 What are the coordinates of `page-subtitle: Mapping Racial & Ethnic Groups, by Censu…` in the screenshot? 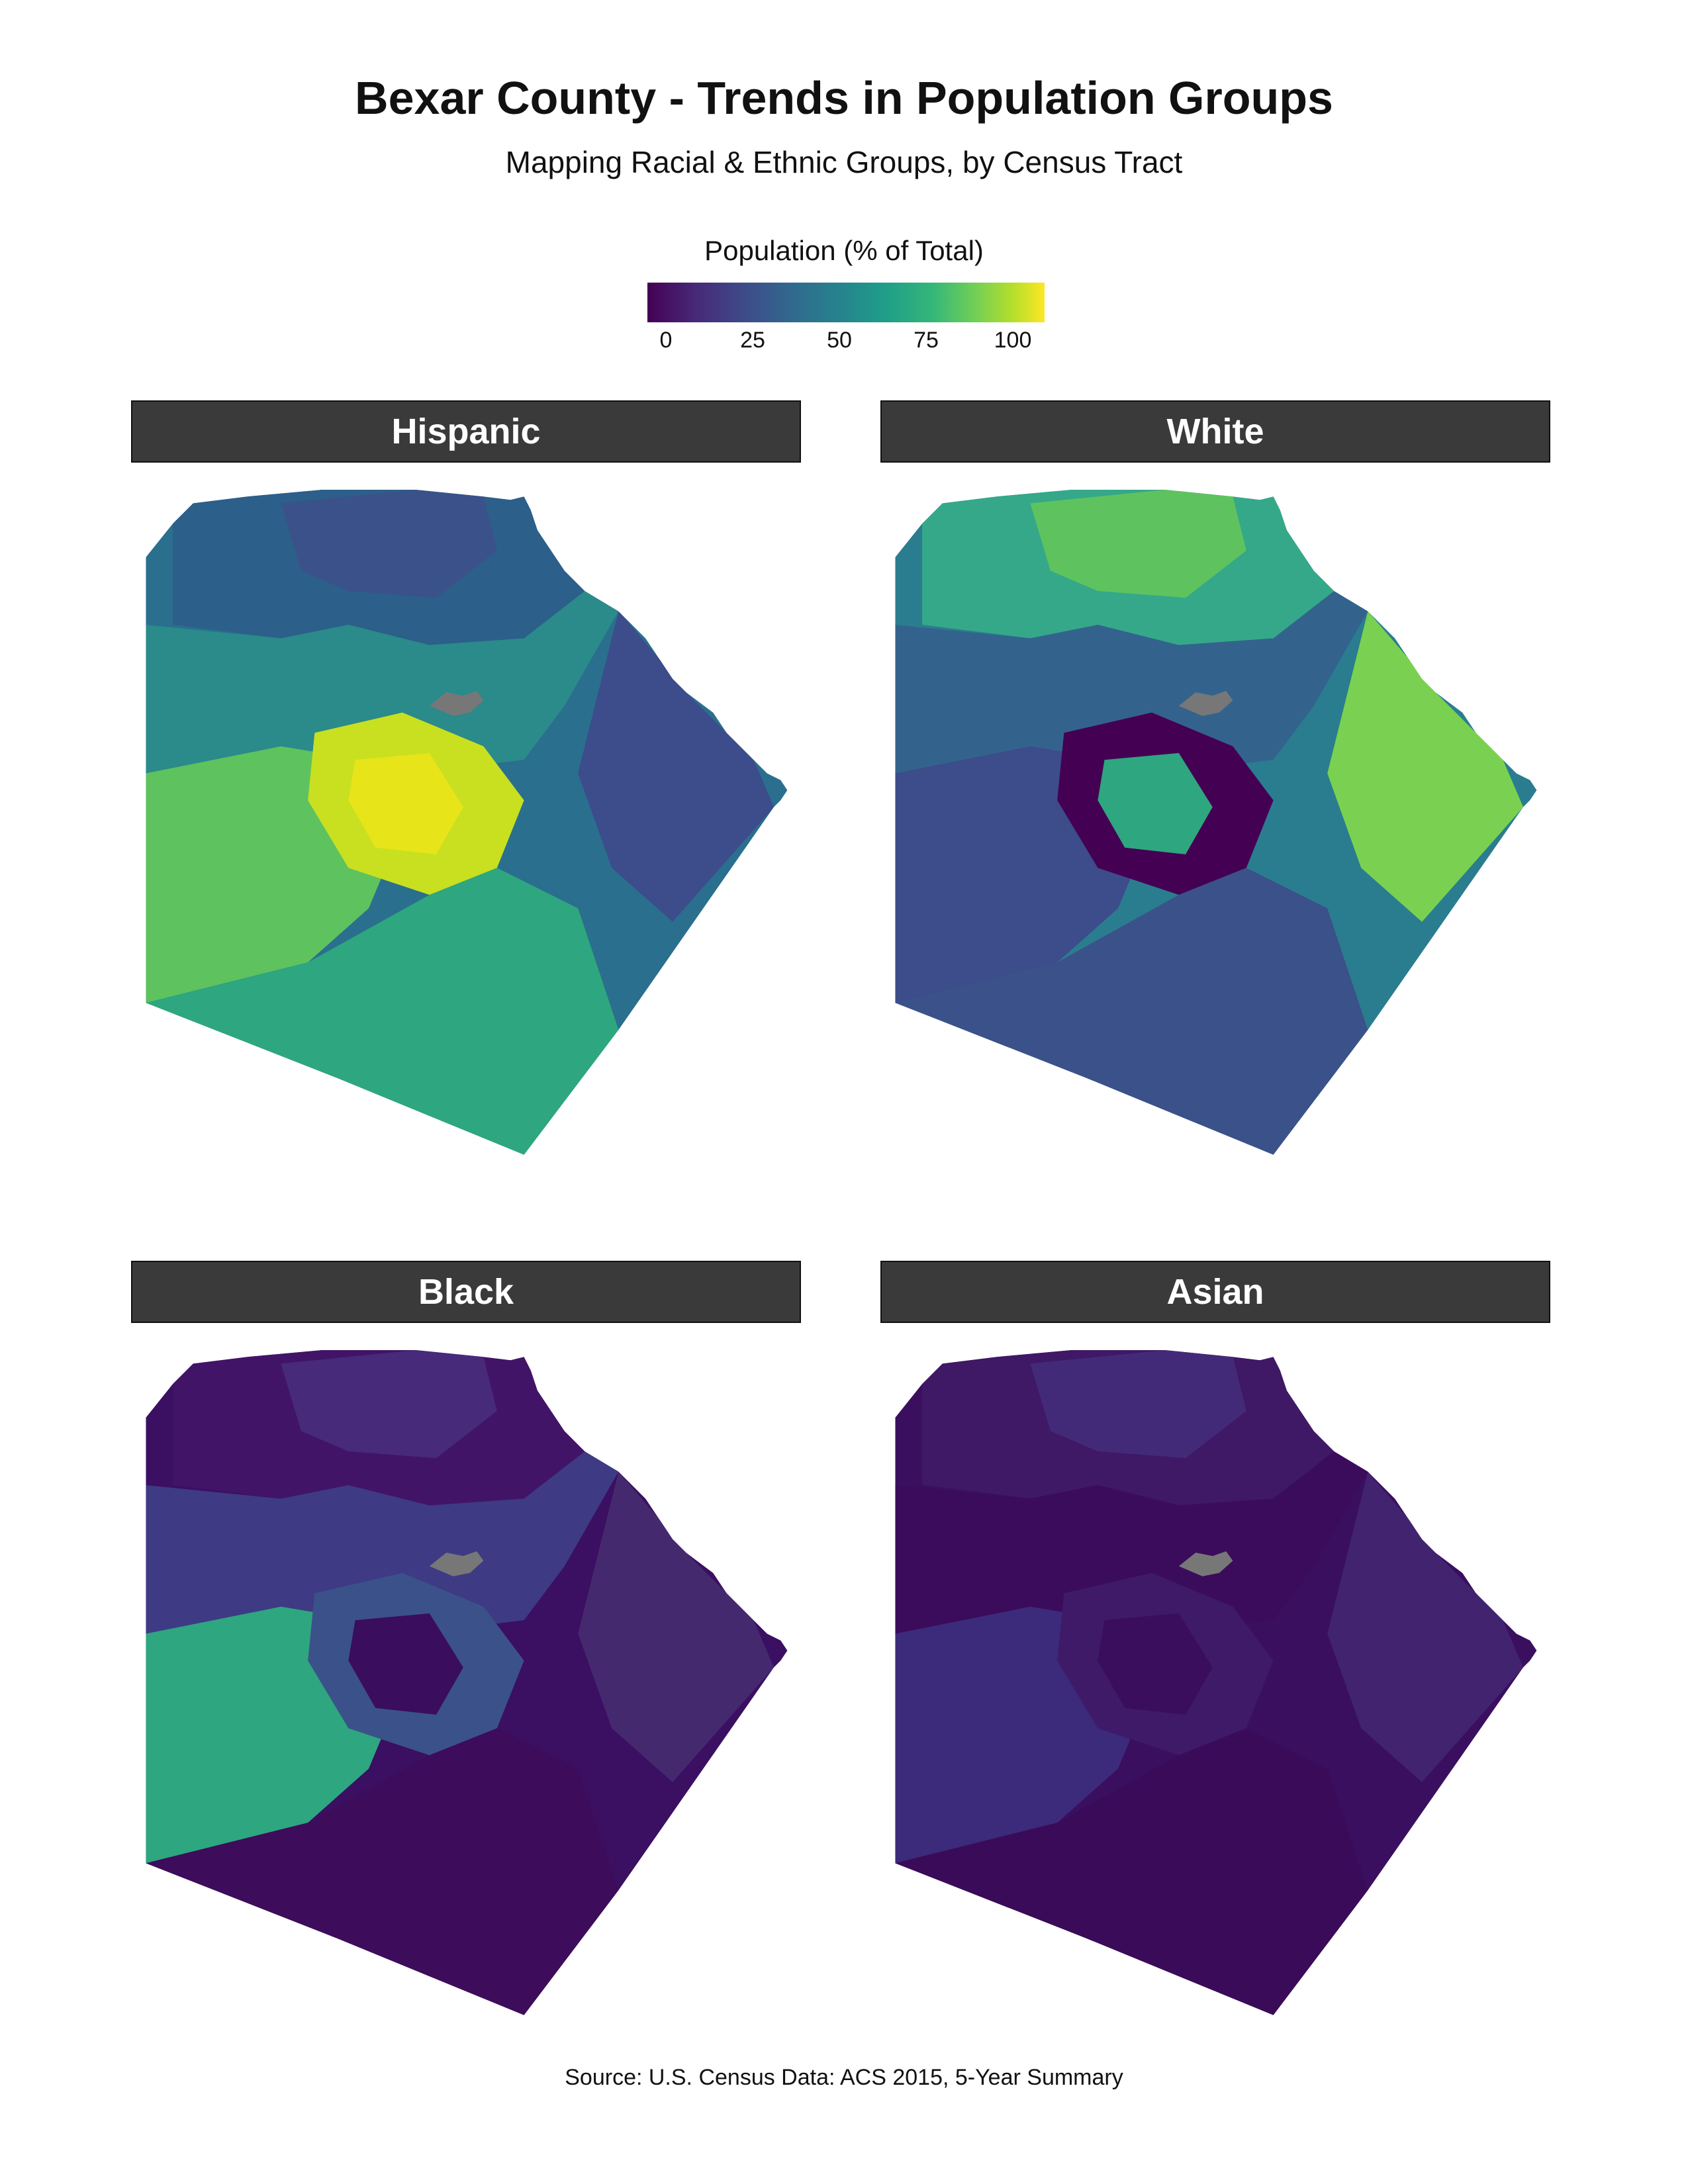 It's located at (844, 162).